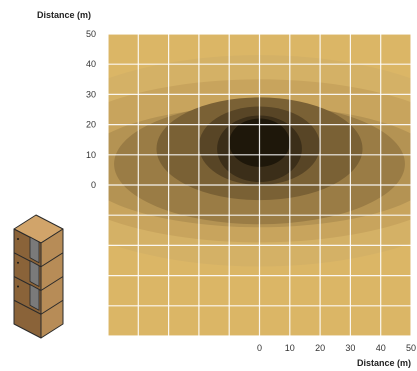 This screenshot has height=371, width=417. I want to click on y-tick-label: 50, so click(91, 34).